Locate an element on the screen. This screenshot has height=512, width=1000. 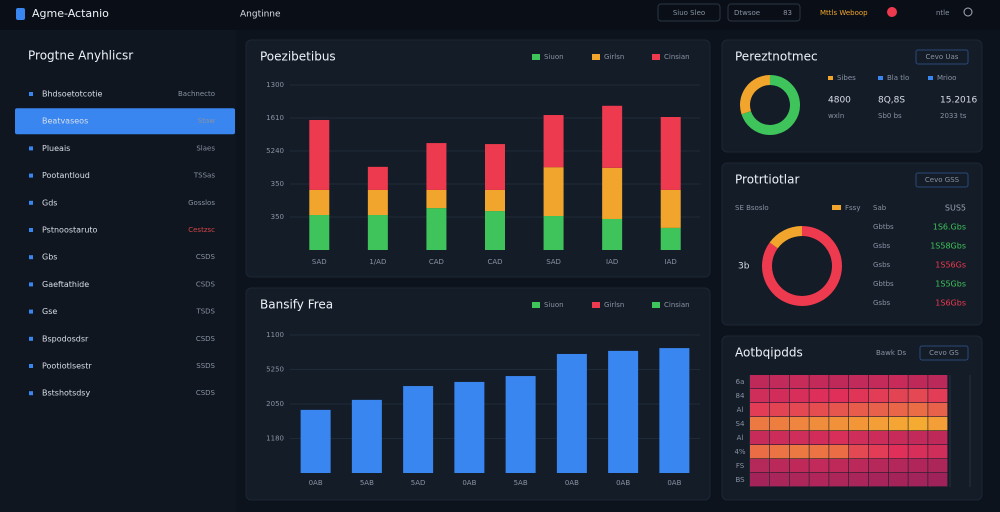
x-tick-label: IAD is located at coordinates (671, 262).